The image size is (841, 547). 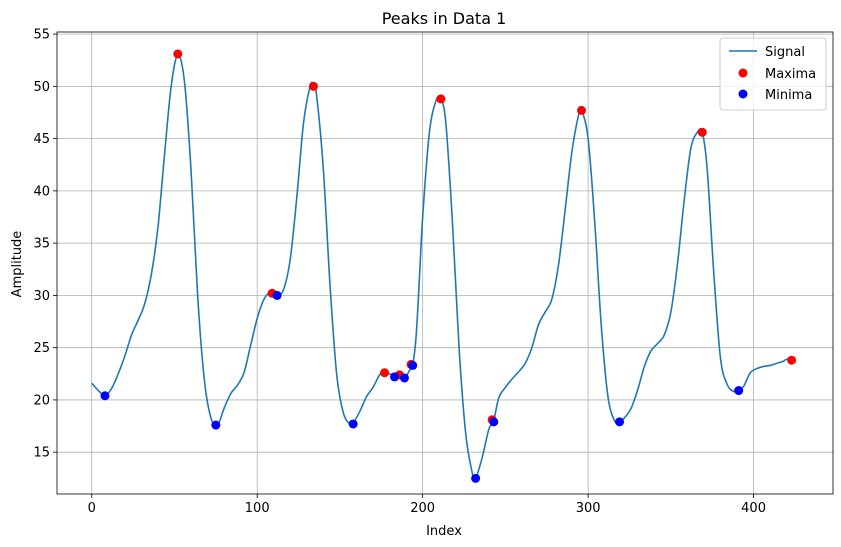 I want to click on x-tick-label: 400, so click(x=753, y=508).